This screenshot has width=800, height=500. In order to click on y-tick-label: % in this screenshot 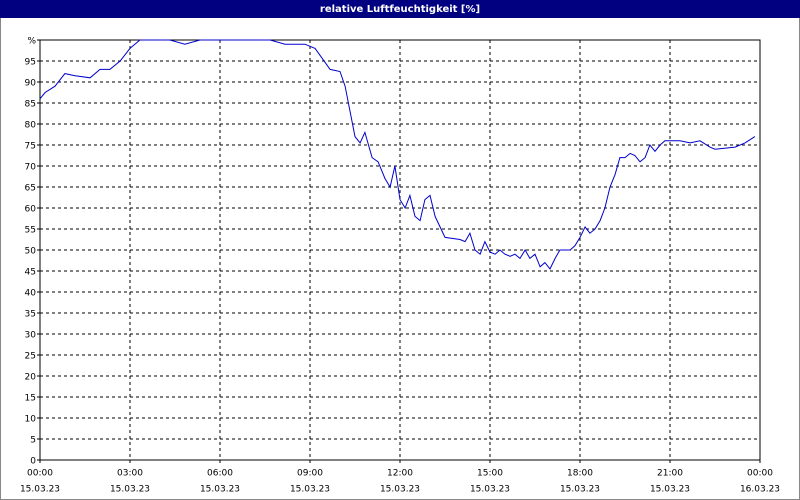, I will do `click(31, 42)`.